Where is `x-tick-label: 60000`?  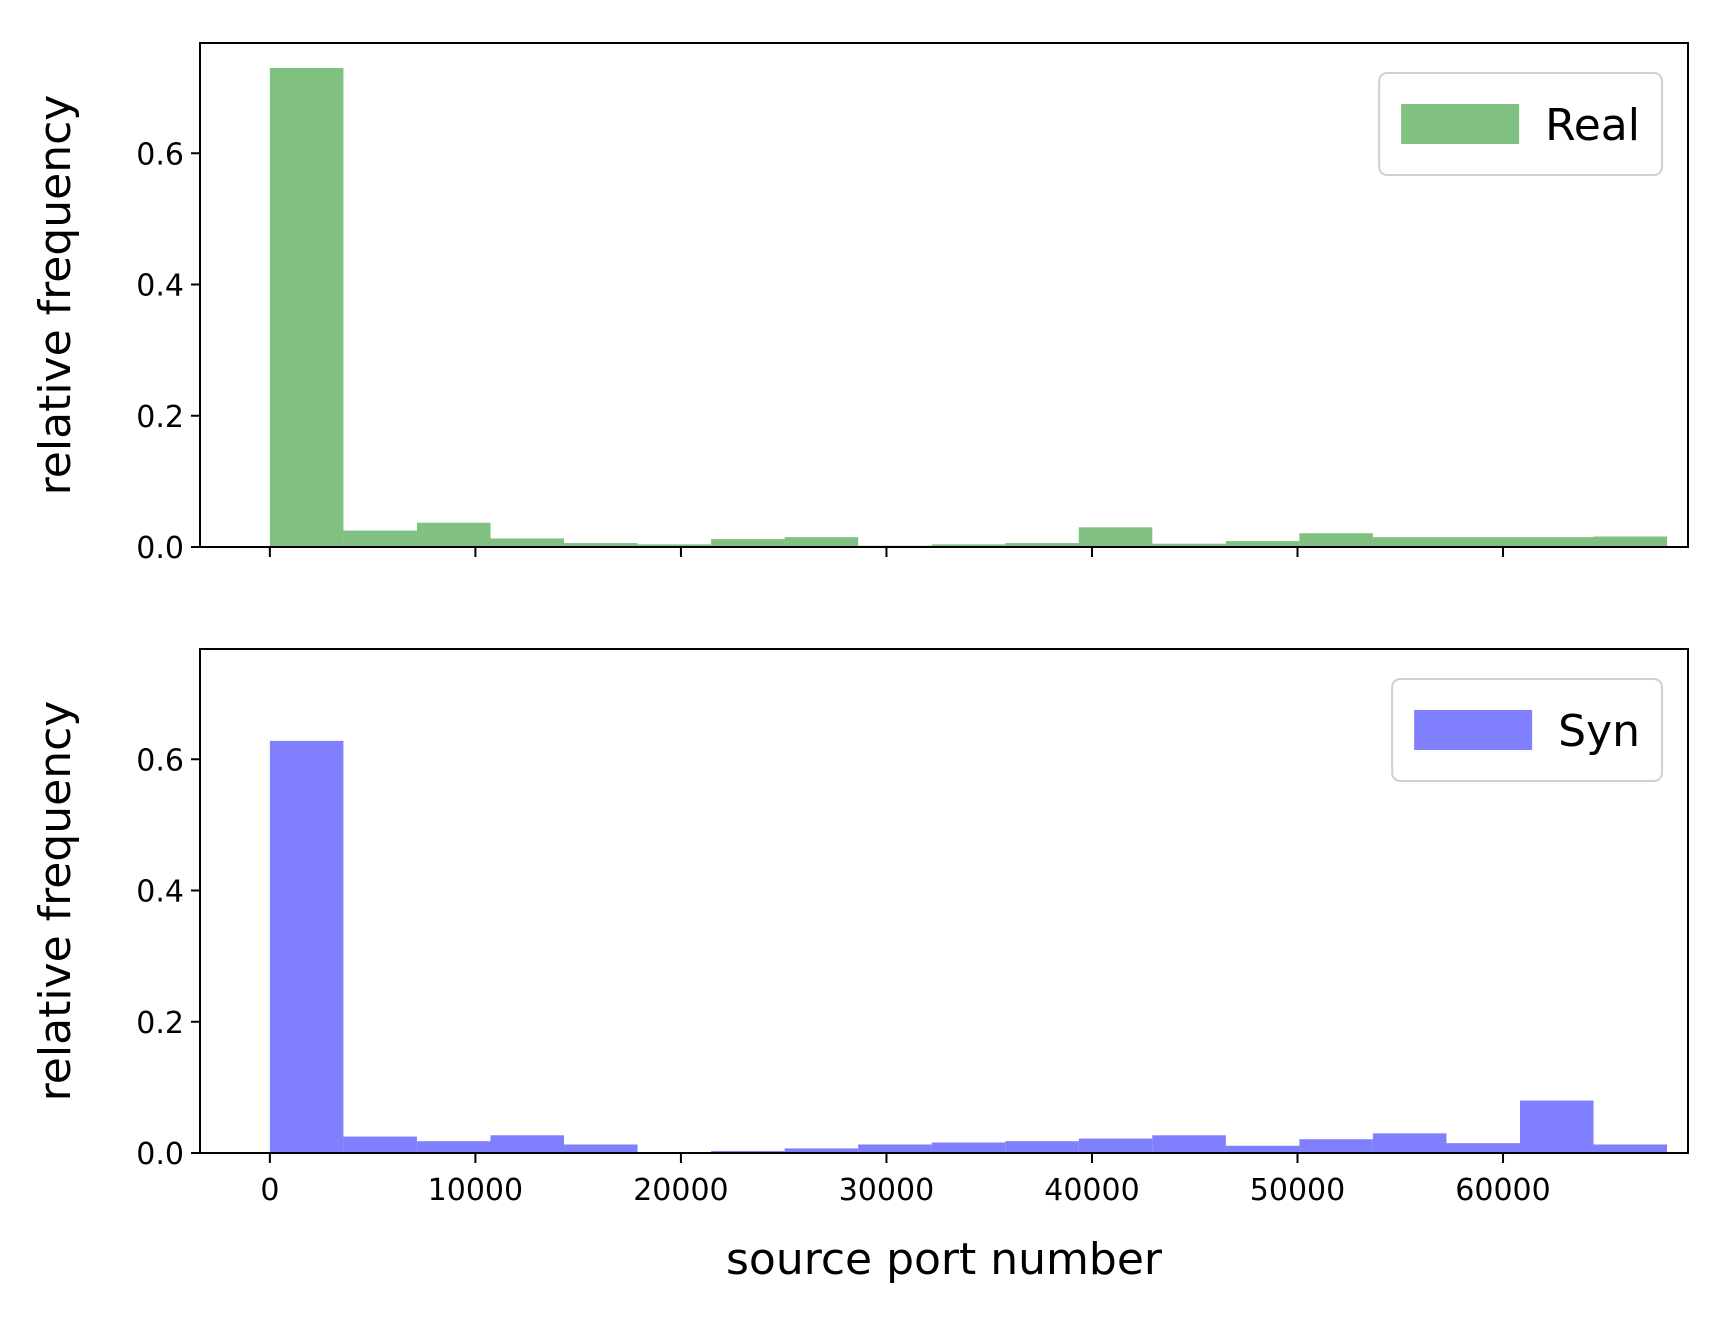
x-tick-label: 60000 is located at coordinates (1502, 1190).